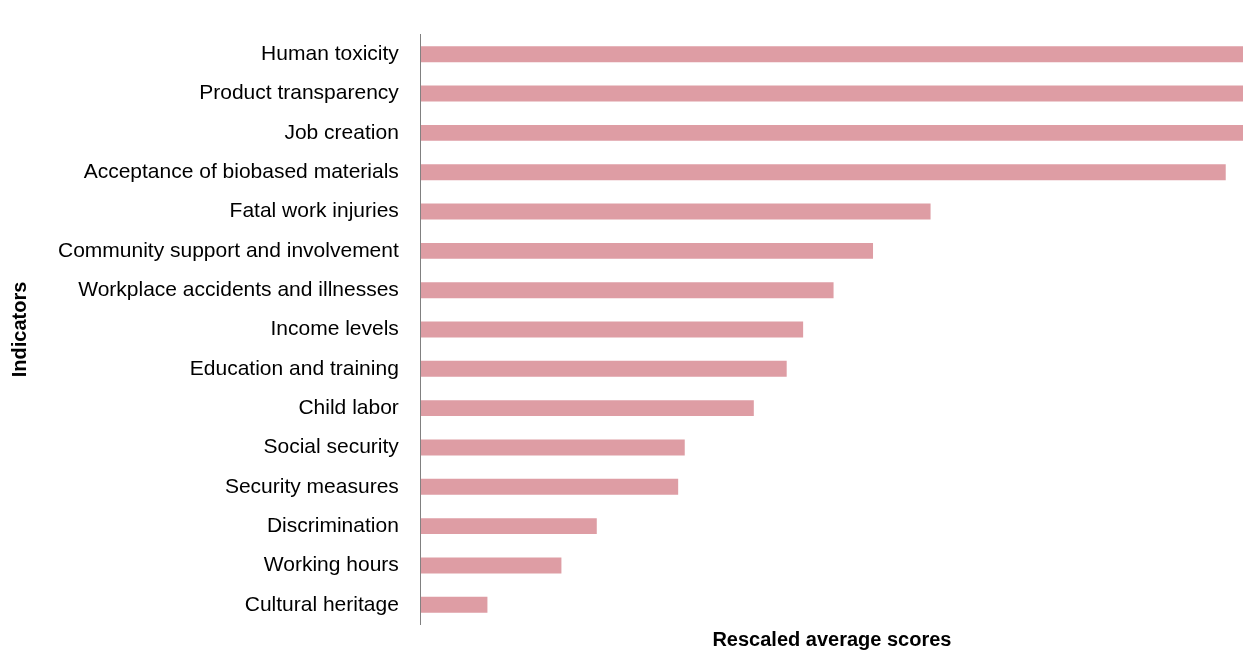 The image size is (1243, 659). I want to click on y-tick-label: Discrimination, so click(332, 524).